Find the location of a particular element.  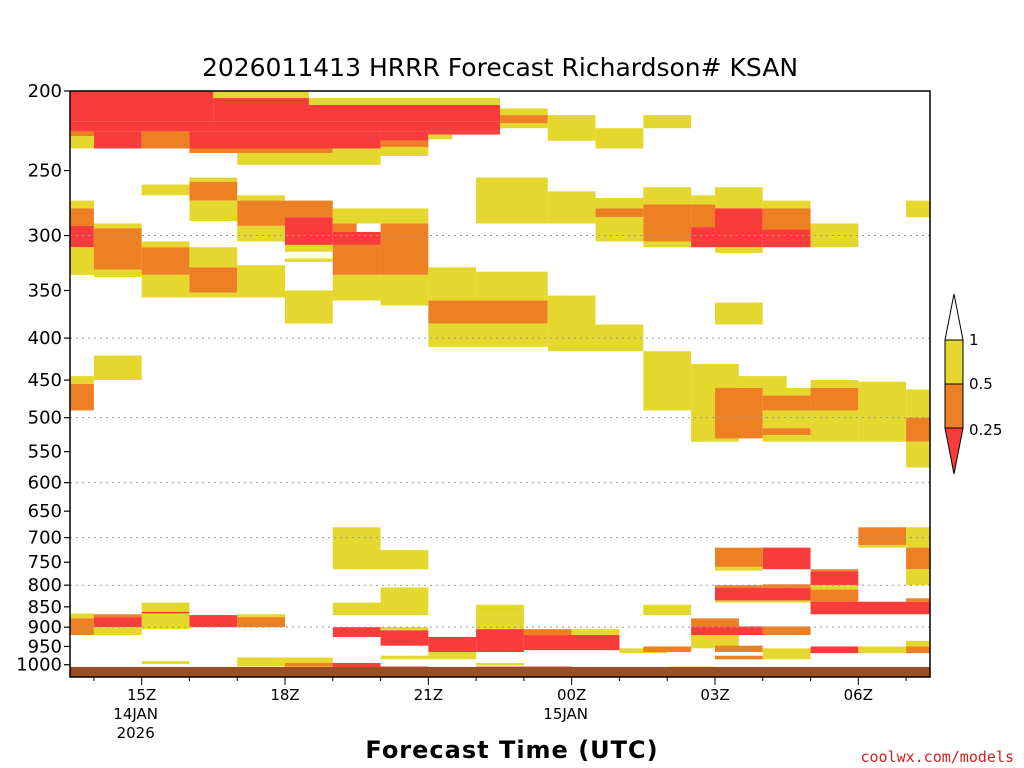

y-tick-label: 900 is located at coordinates (45, 627).